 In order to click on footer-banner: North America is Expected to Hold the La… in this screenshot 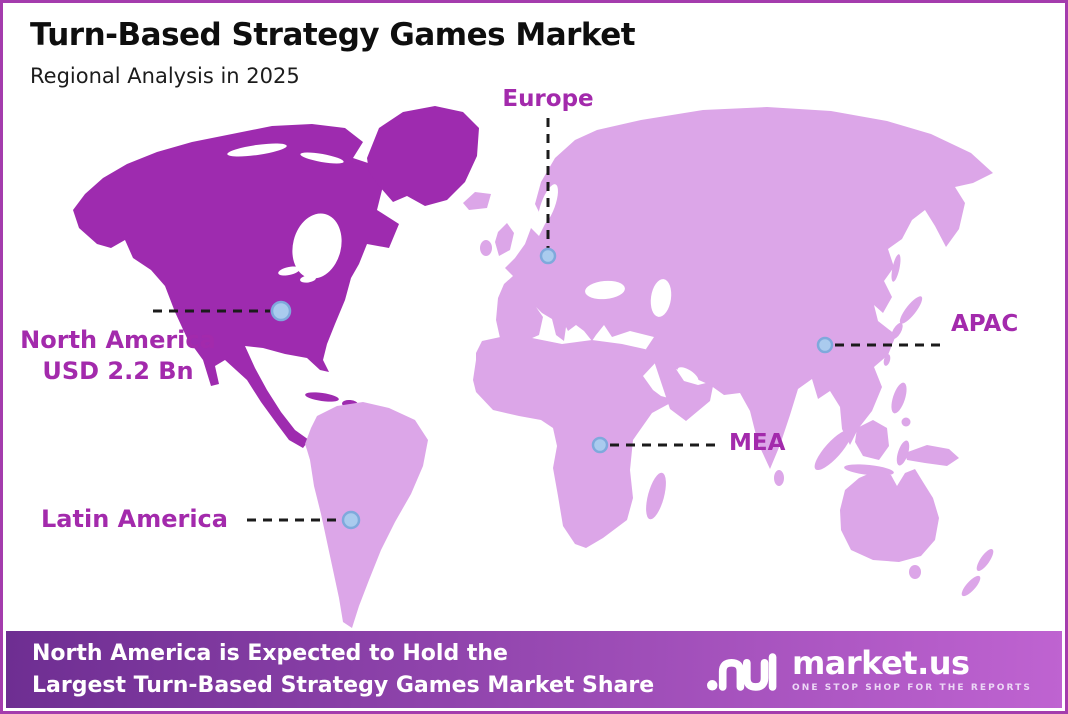, I will do `click(534, 669)`.